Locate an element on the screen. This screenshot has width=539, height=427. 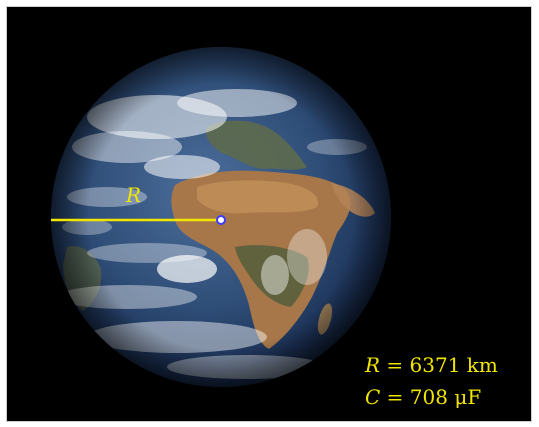
readout-panel: R = 6371 km C = 708 μF is located at coordinates (431, 381).